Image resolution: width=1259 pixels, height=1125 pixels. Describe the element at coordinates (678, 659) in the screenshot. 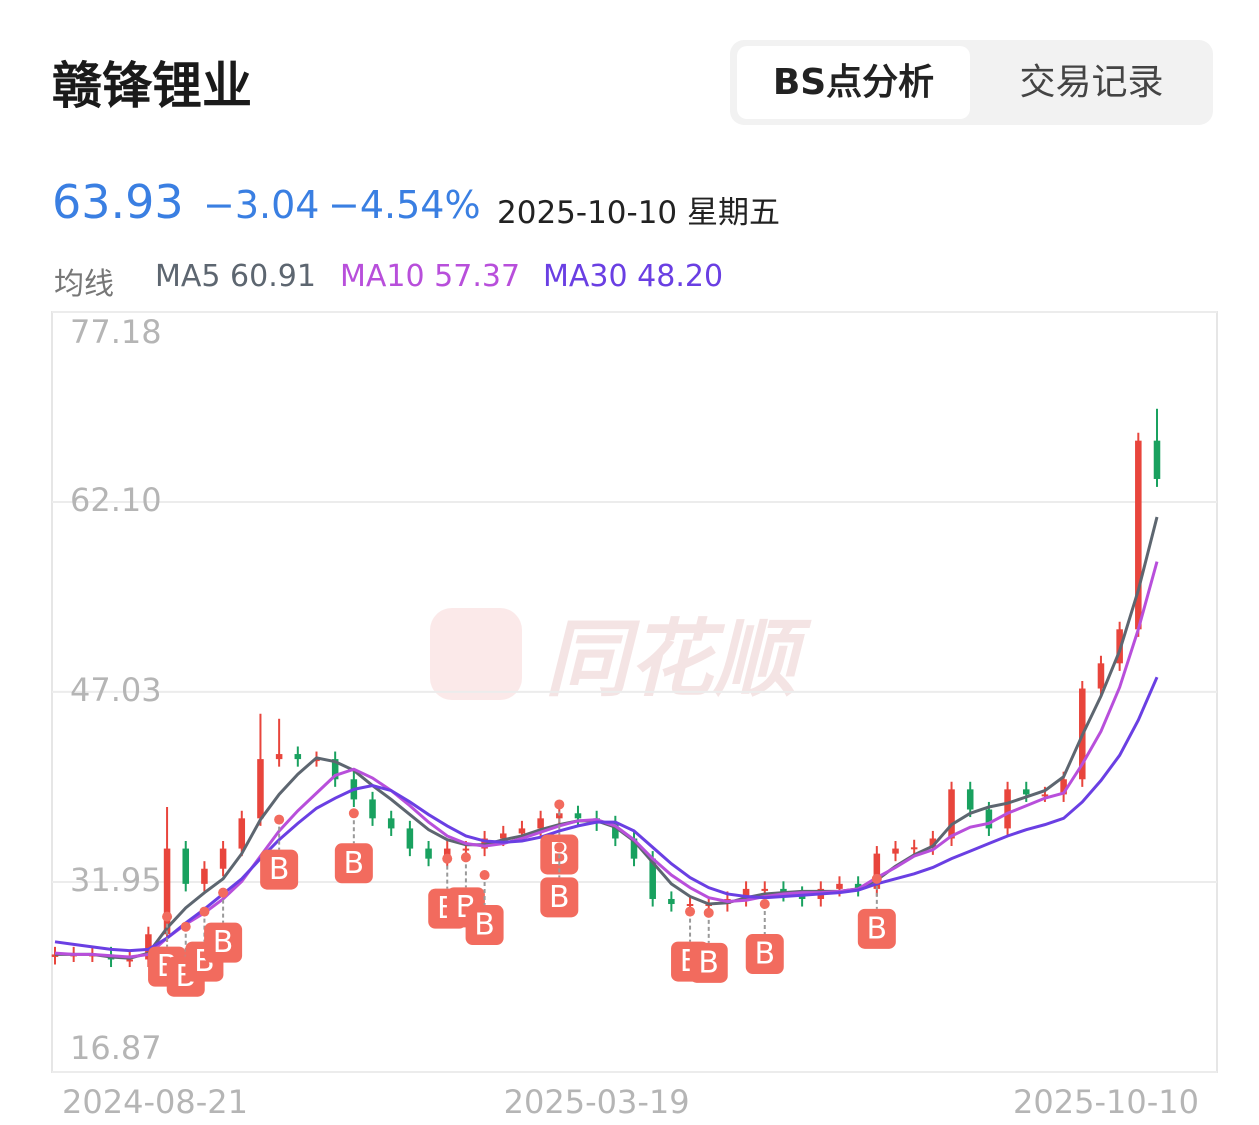

I see `watermark: 同花顺` at that location.